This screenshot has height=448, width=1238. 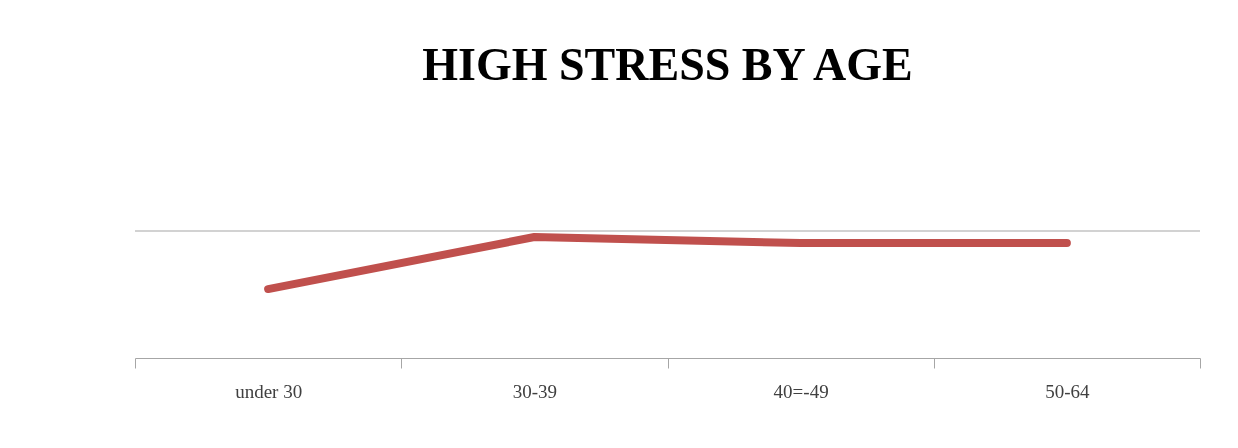 I want to click on x-tick-label: 30-39, so click(x=535, y=391).